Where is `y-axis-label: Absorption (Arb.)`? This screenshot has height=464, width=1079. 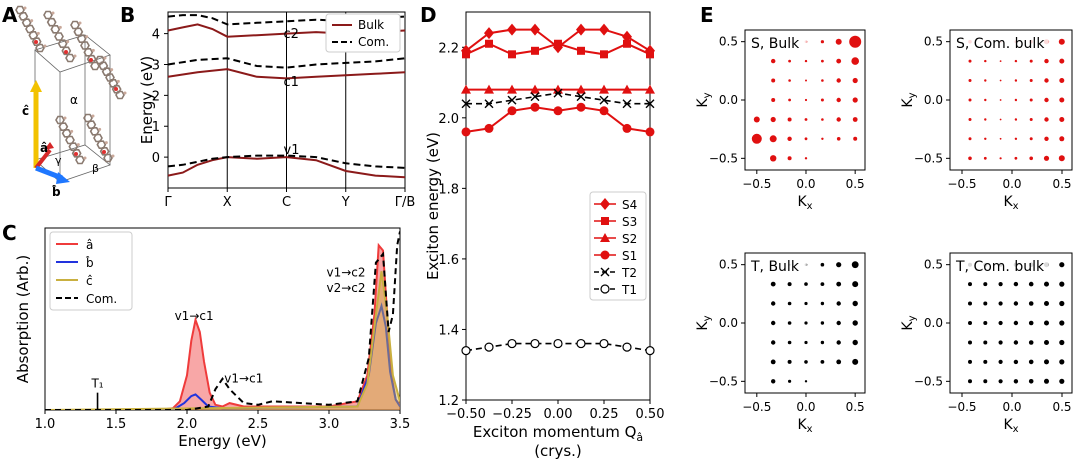
y-axis-label: Absorption (Arb.) is located at coordinates (23, 319).